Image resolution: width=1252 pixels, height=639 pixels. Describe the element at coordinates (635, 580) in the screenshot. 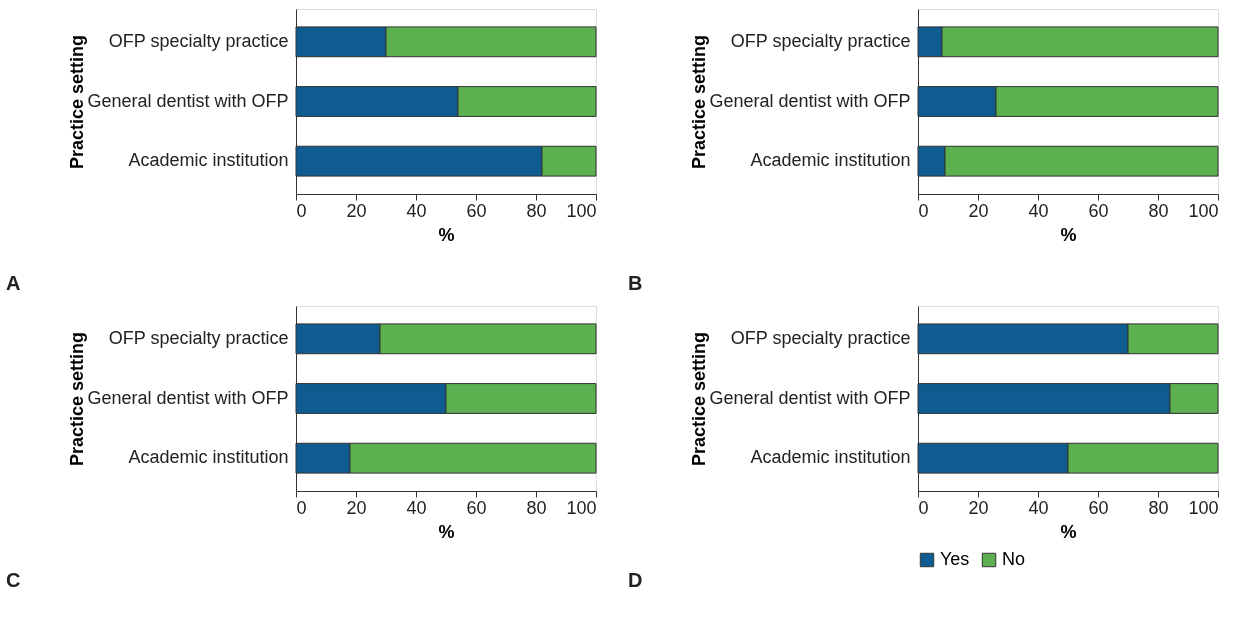

I see `text: D` at that location.